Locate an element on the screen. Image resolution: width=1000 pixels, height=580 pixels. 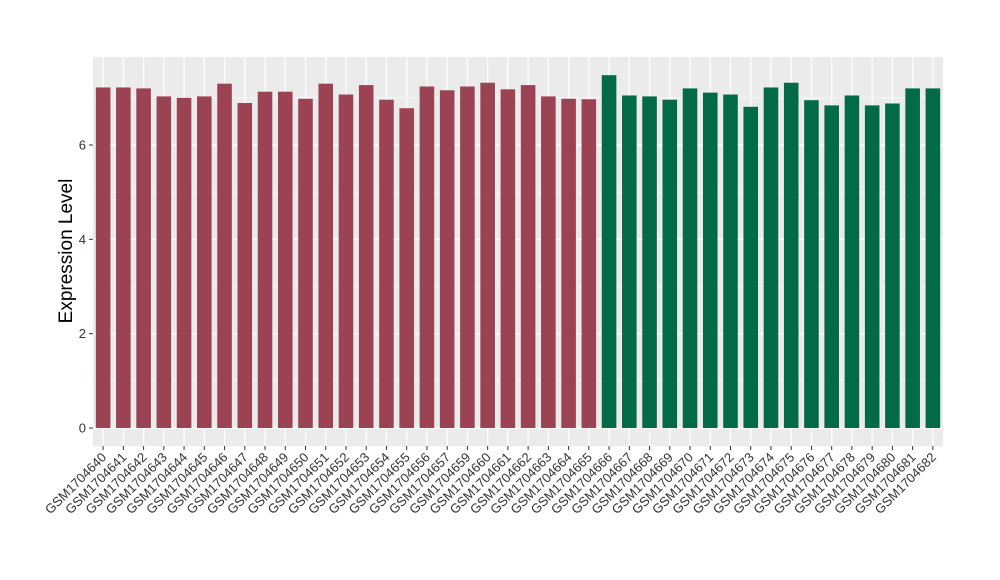
bar-GSM1704674 is located at coordinates (771, 257).